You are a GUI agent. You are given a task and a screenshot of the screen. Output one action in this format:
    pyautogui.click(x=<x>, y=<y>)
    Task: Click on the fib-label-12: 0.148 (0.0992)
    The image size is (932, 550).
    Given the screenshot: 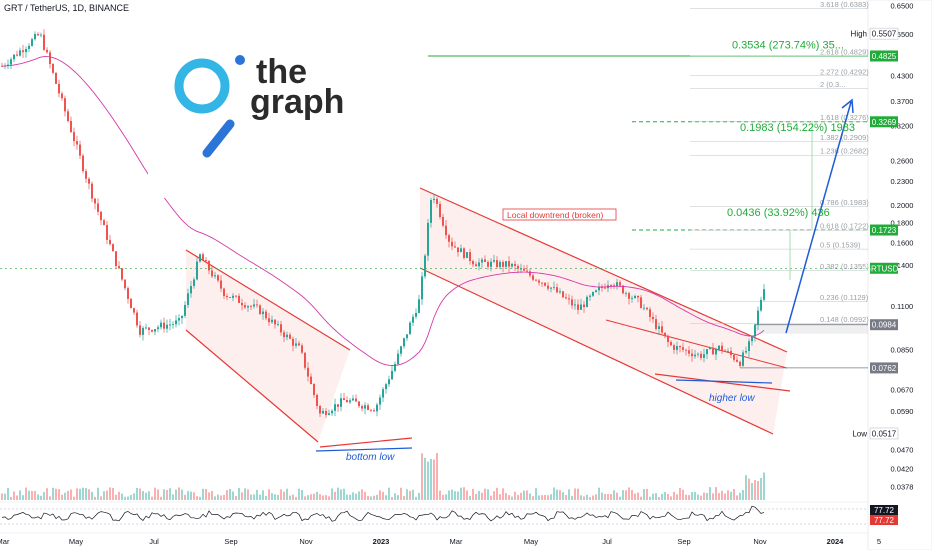 What is the action you would take?
    pyautogui.click(x=844, y=319)
    